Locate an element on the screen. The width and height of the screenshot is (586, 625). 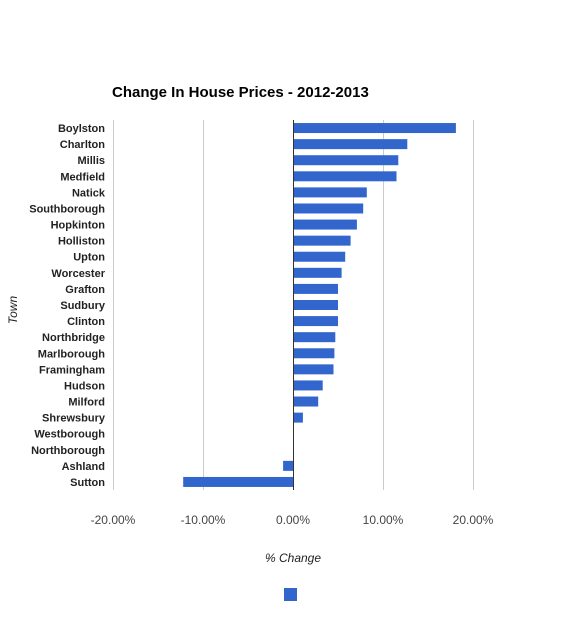
category-label: Marlborough is located at coordinates (71, 354).